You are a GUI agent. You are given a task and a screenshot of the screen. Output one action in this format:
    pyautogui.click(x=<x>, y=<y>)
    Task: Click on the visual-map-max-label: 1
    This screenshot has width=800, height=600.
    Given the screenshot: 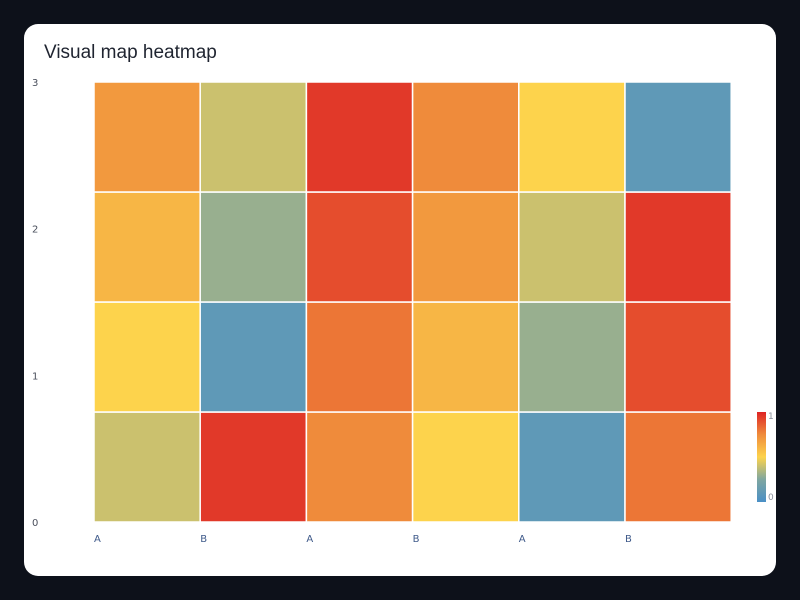 What is the action you would take?
    pyautogui.click(x=771, y=417)
    